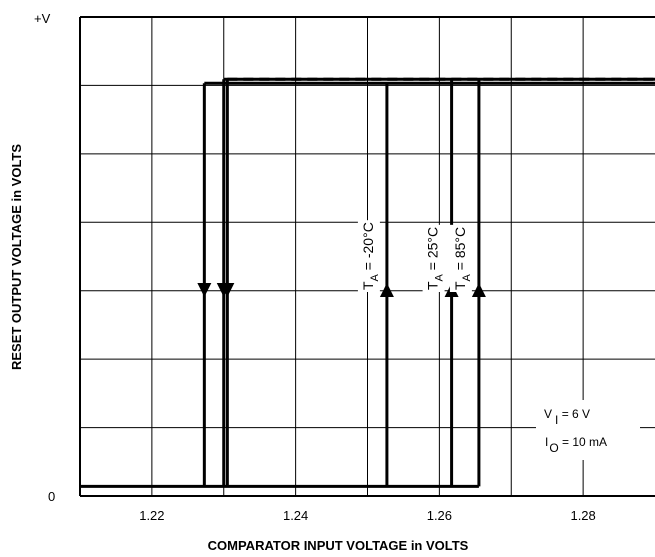 The width and height of the screenshot is (655, 557). Describe the element at coordinates (553, 448) in the screenshot. I see `io-sub: O` at that location.